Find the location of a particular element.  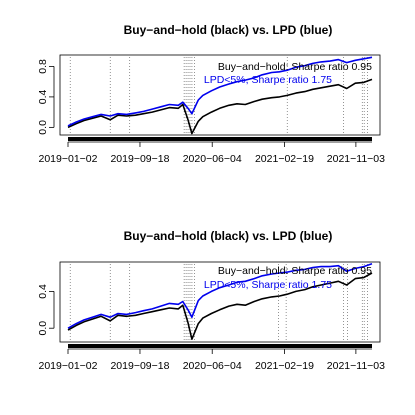

y-axis: 0.0 0.4 0.8 is located at coordinates (46, 97).